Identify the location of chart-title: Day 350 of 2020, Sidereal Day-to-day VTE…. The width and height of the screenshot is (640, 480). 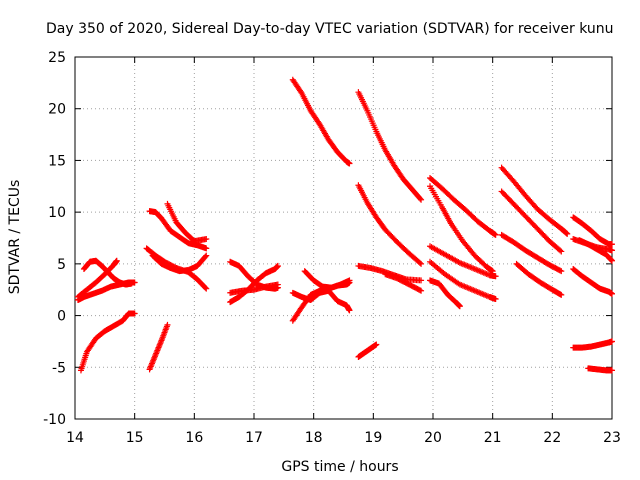
(330, 29).